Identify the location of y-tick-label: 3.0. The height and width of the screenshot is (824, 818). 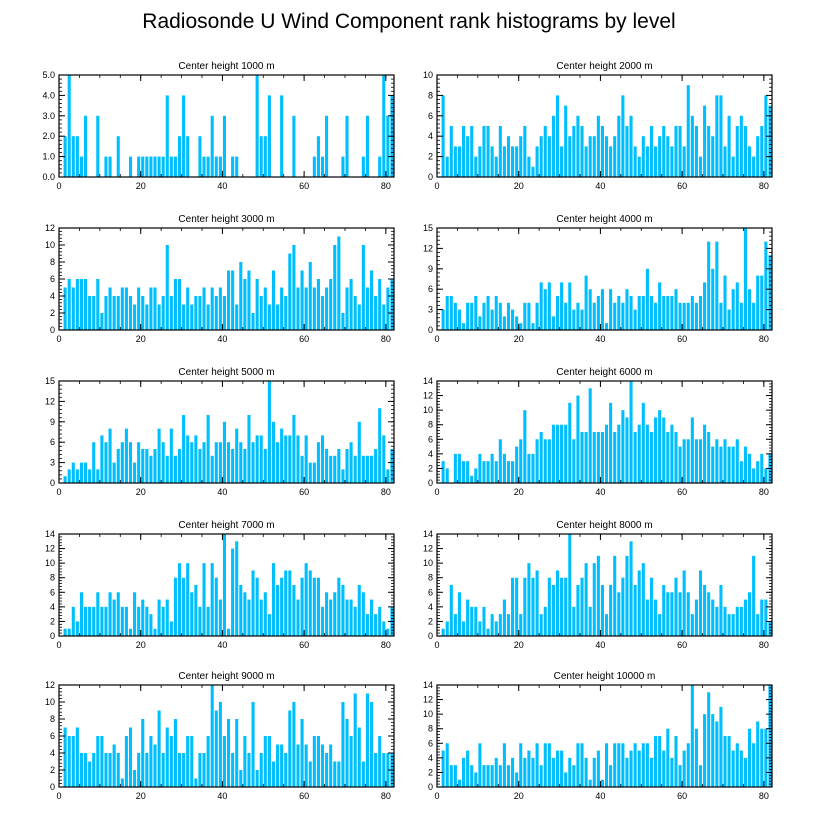
(48, 116).